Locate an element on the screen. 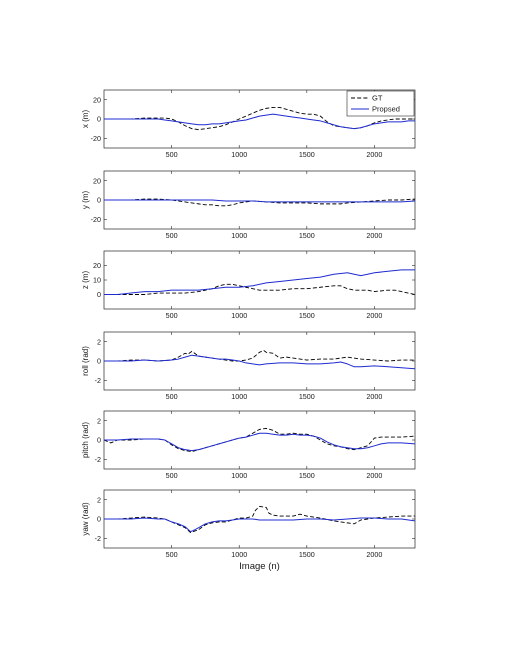 Image resolution: width=506 pixels, height=655 pixels. legend-label-gt: GT is located at coordinates (377, 98).